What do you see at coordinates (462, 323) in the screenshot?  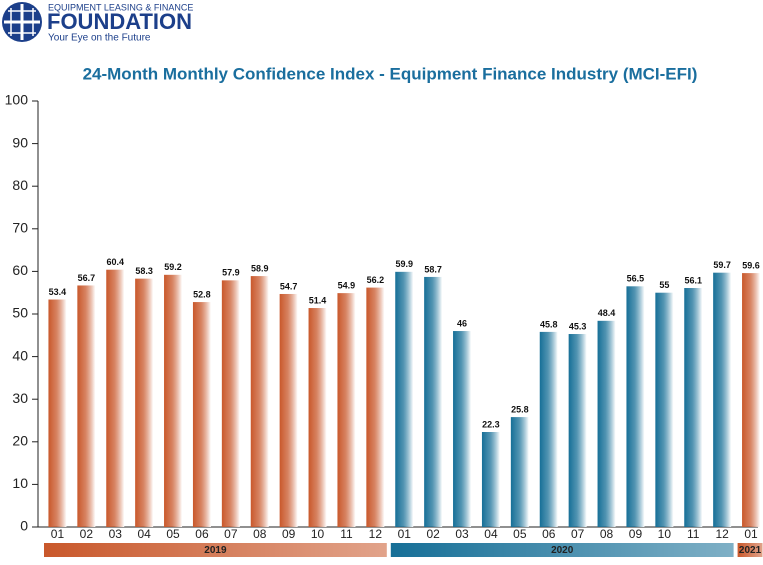 I see `value-label: 46` at bounding box center [462, 323].